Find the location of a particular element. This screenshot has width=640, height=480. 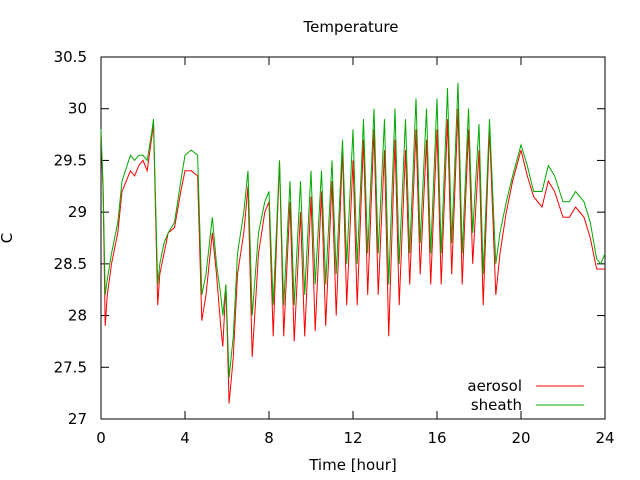

y-axis-label: C is located at coordinates (8, 238).